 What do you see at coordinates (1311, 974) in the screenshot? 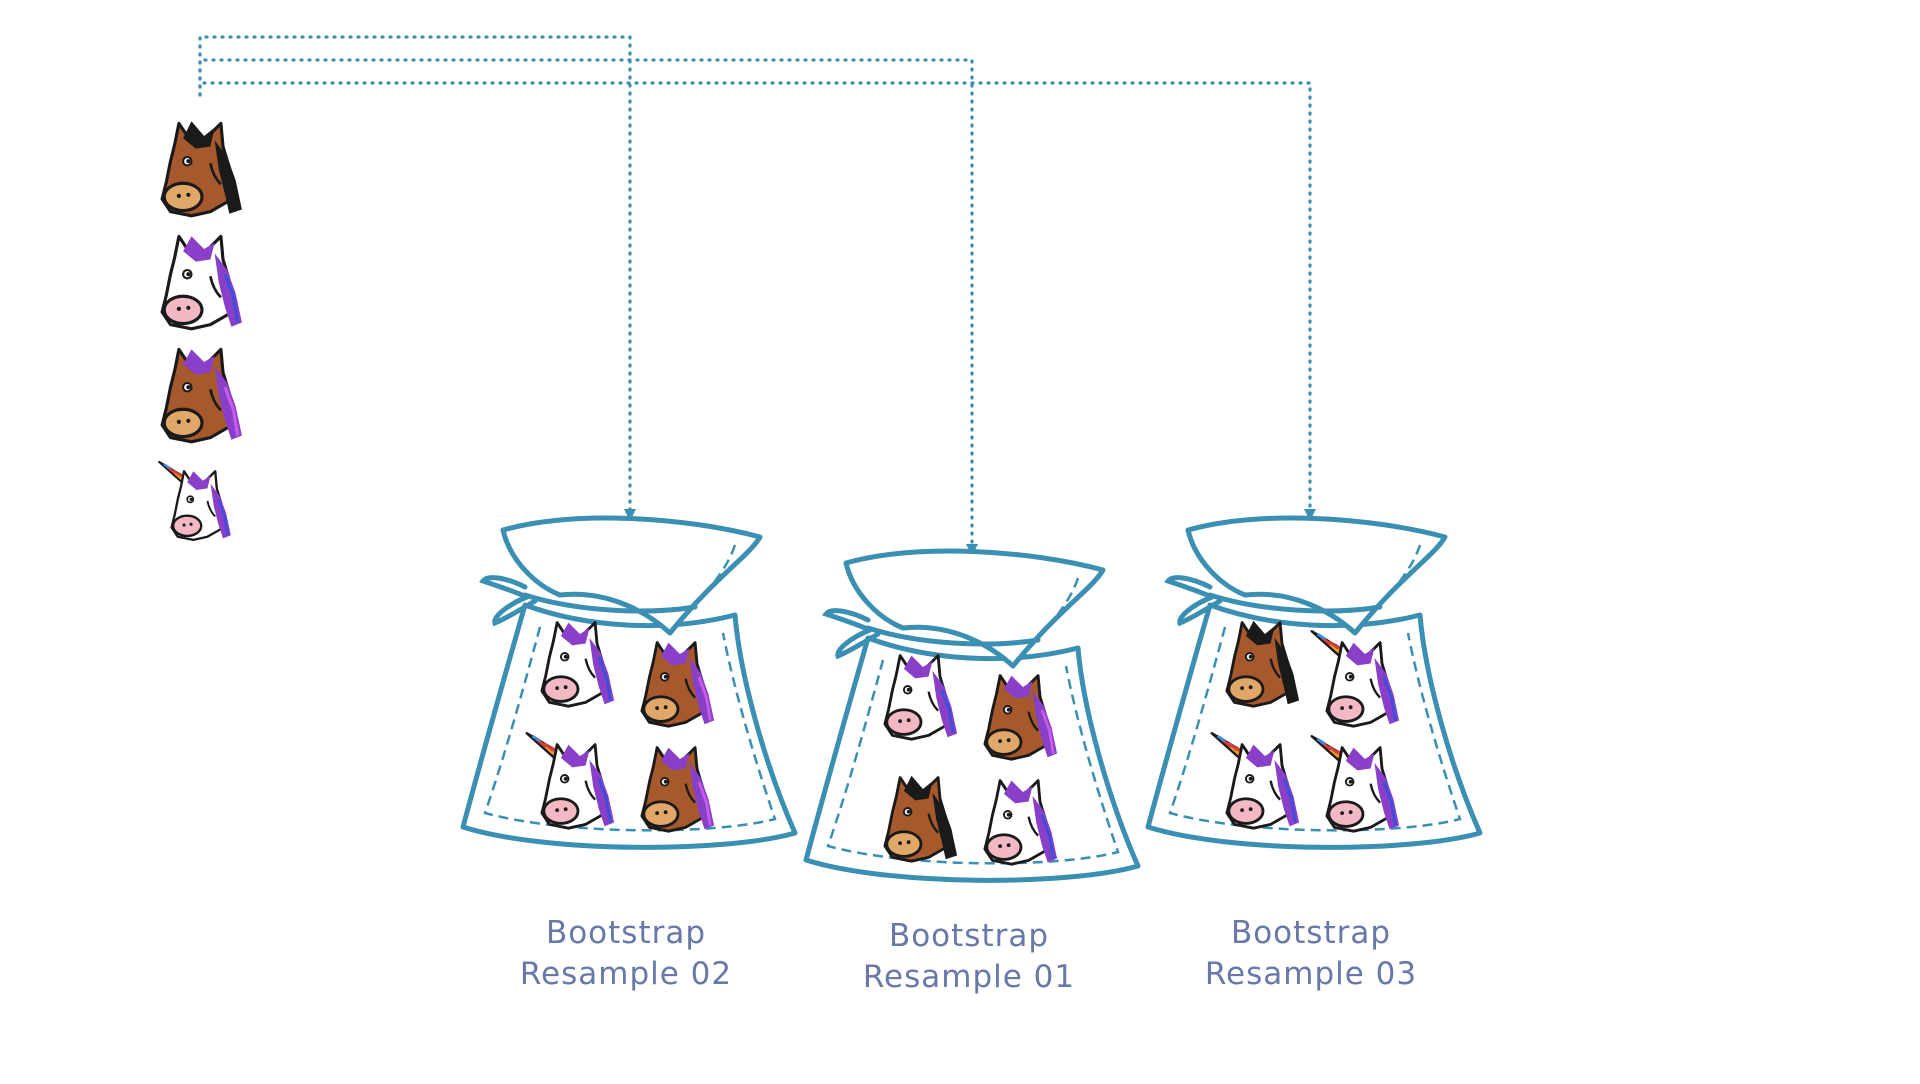
I see `bag-label-03-line2: Resample 03` at bounding box center [1311, 974].